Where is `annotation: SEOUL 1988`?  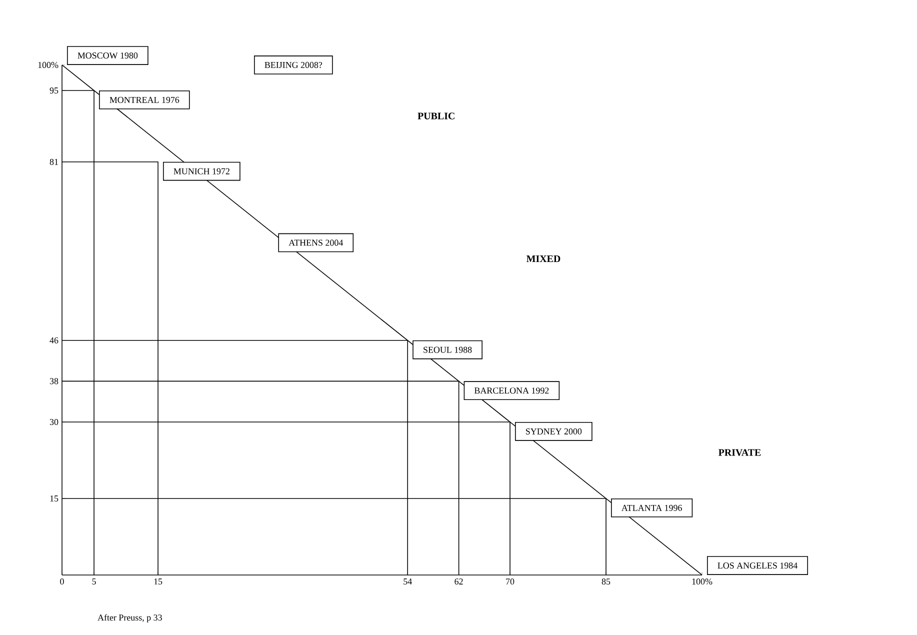 annotation: SEOUL 1988 is located at coordinates (448, 349).